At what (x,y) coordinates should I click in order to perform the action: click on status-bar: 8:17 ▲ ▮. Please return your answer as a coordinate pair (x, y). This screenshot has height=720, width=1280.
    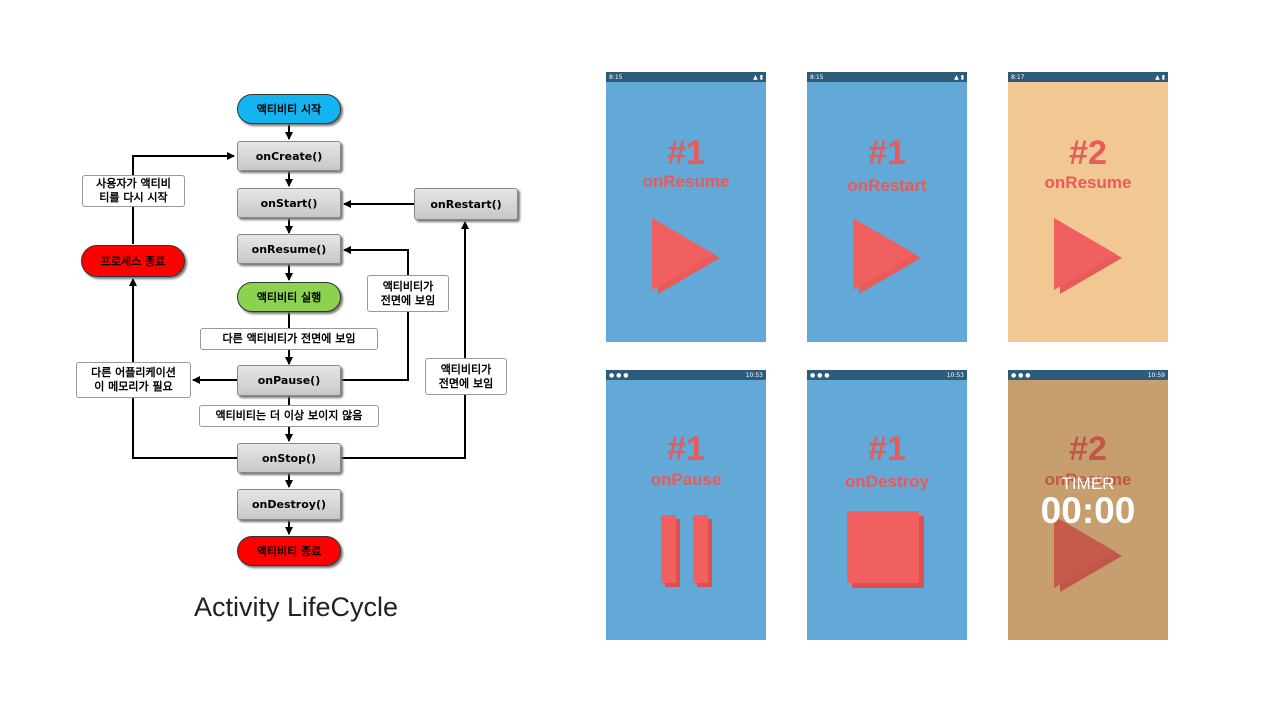
    Looking at the image, I should click on (1088, 77).